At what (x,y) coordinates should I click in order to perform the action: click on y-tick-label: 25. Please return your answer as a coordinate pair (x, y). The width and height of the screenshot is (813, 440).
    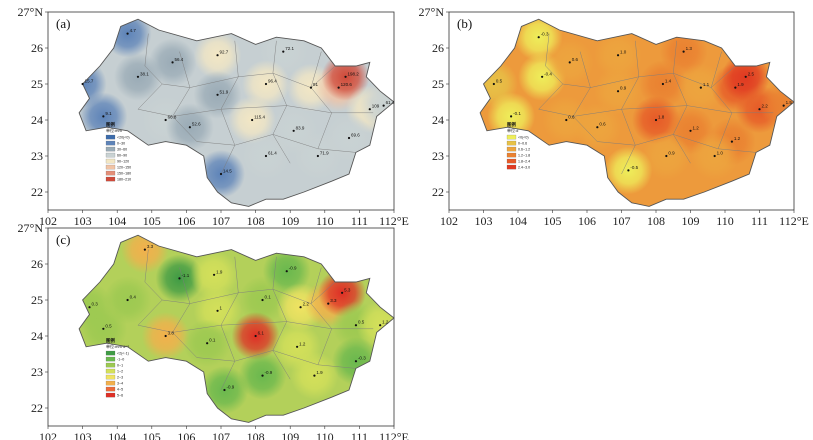
    Looking at the image, I should click on (37, 84).